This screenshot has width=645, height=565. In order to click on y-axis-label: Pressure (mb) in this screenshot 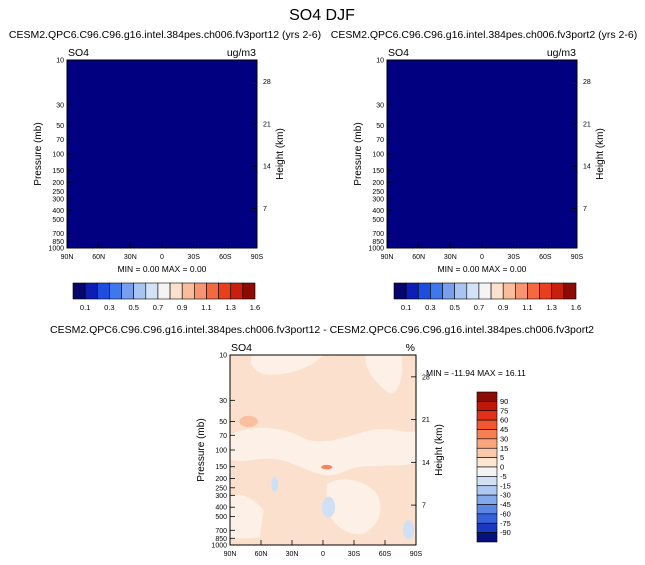, I will do `click(358, 153)`.